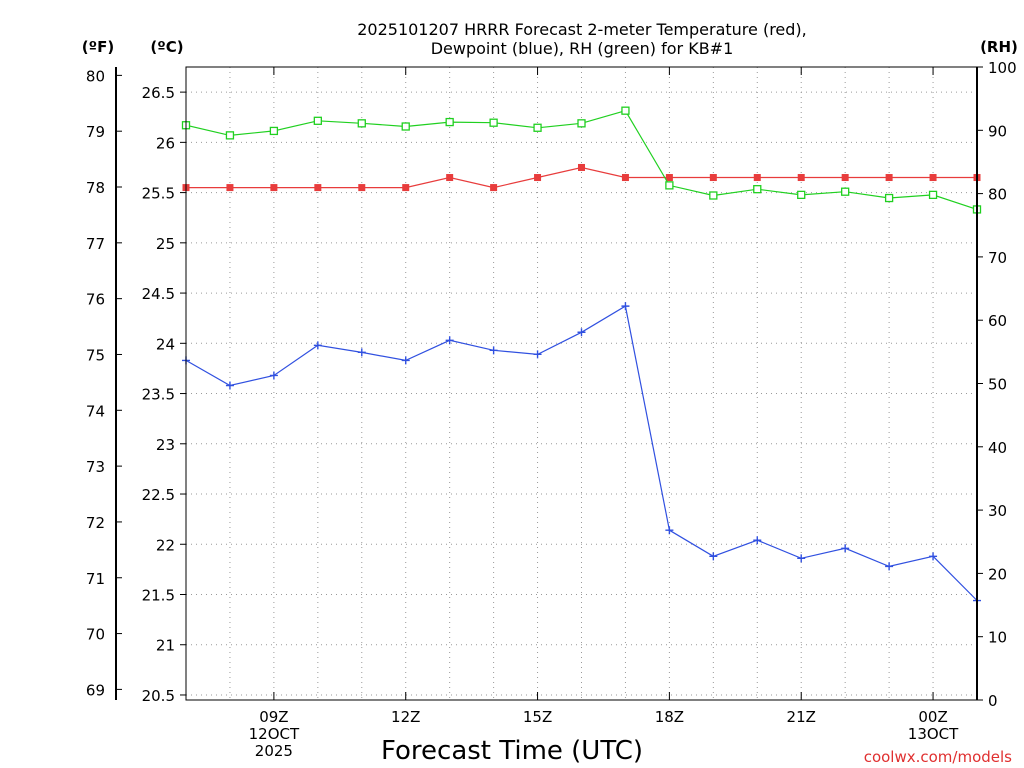 This screenshot has height=768, width=1024. Describe the element at coordinates (801, 717) in the screenshot. I see `x-tick-label: 21Z` at that location.